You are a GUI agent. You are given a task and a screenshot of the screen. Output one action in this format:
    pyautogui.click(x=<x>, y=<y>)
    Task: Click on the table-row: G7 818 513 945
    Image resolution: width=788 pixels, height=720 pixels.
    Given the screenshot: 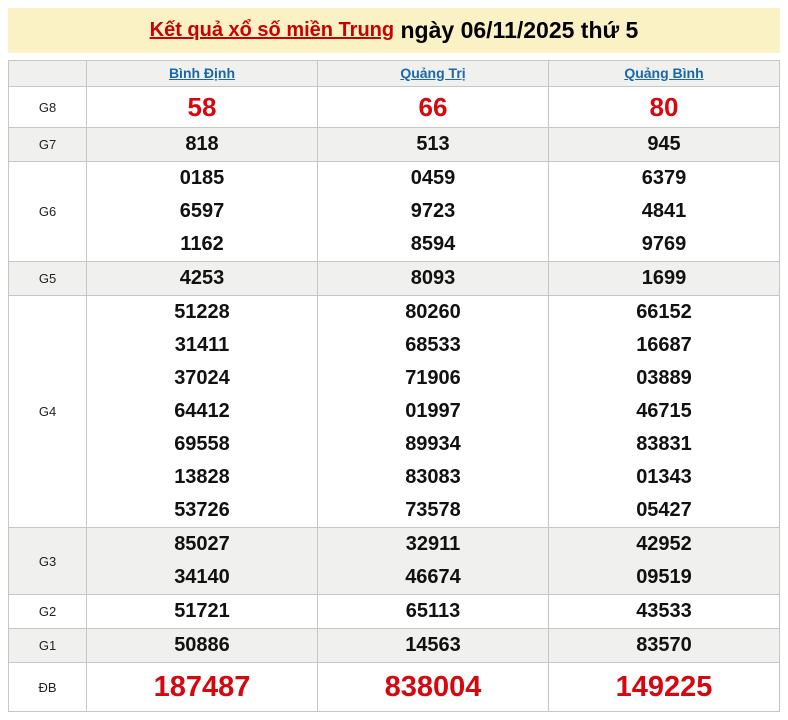 What is the action you would take?
    pyautogui.click(x=394, y=144)
    